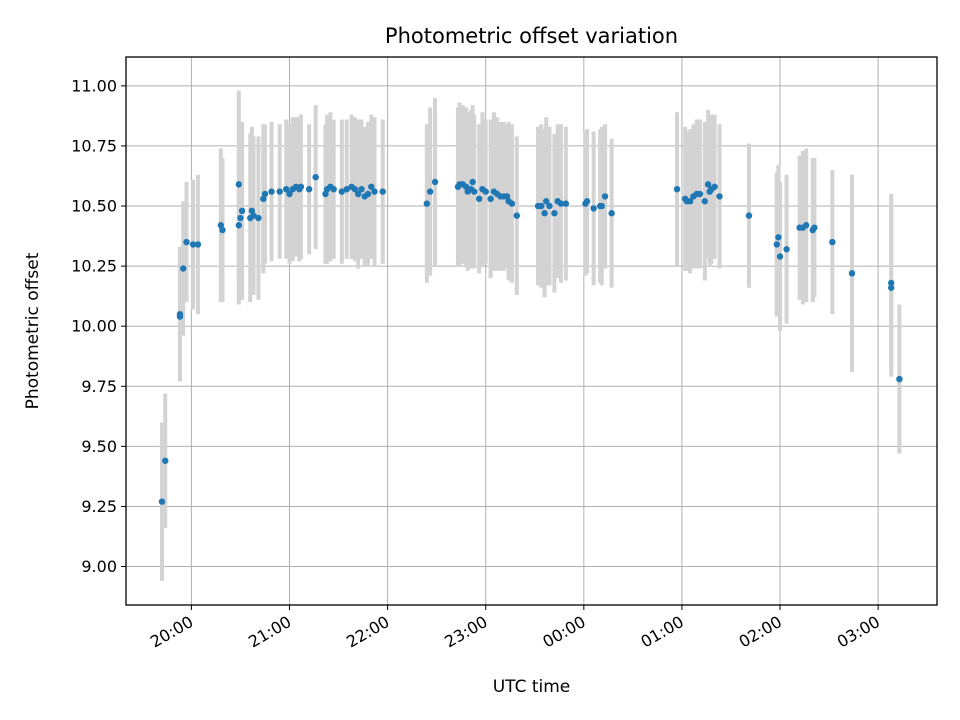  What do you see at coordinates (531, 36) in the screenshot?
I see `chart-title: Photometric offset variation` at bounding box center [531, 36].